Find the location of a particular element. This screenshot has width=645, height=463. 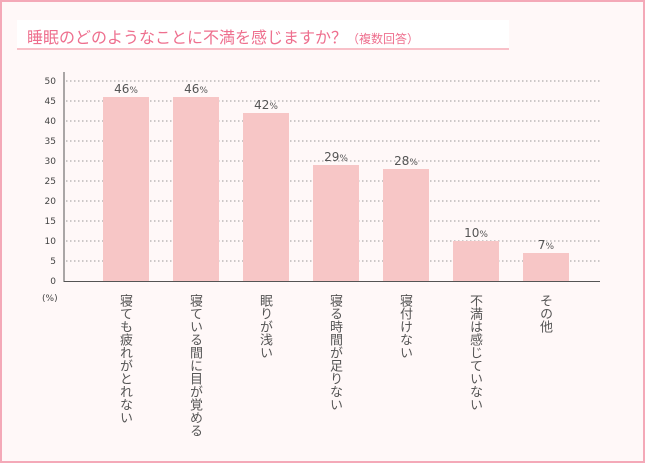

title-box: 睡眠のどのようなことに不満を感じますか？（複数回答） is located at coordinates (263, 35).